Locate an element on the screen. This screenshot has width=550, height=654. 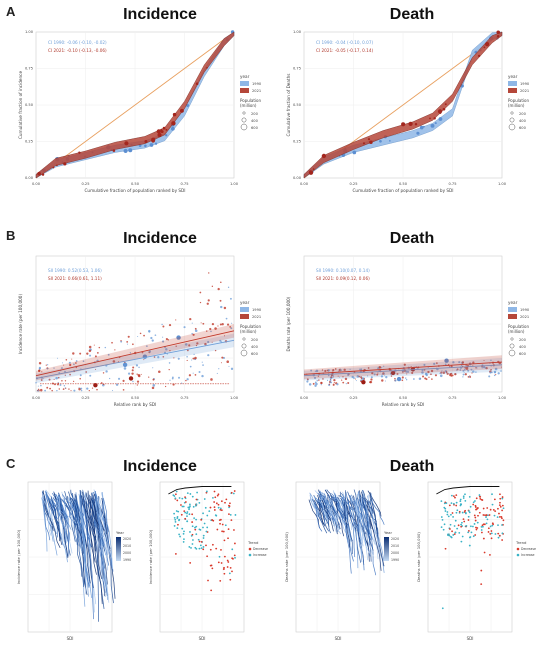
x-tick-label: 0.50 is located at coordinates (403, 184).